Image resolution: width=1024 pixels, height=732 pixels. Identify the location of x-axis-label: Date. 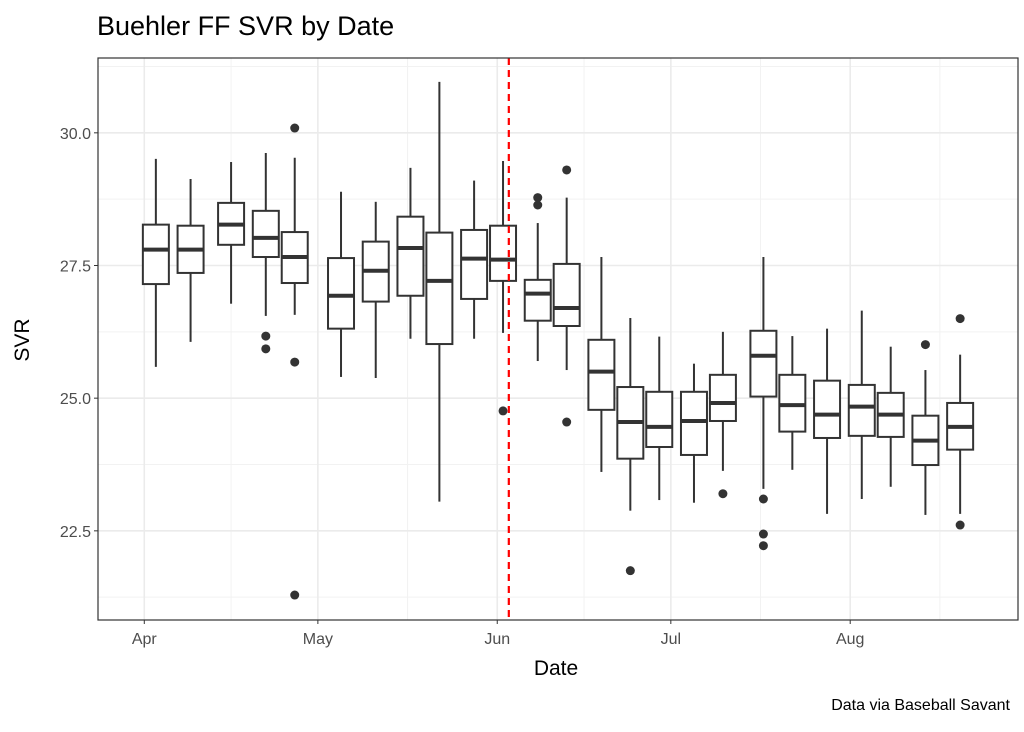
(556, 668).